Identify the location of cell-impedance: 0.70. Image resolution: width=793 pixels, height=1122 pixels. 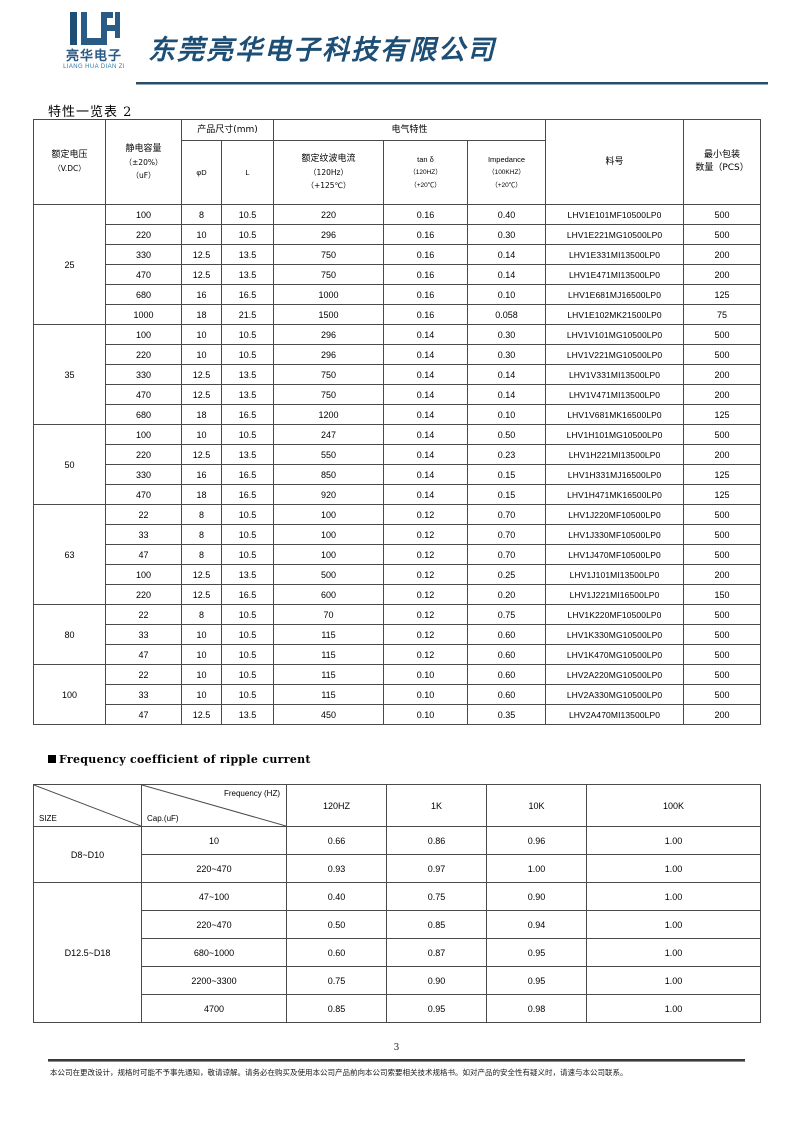
(506, 514).